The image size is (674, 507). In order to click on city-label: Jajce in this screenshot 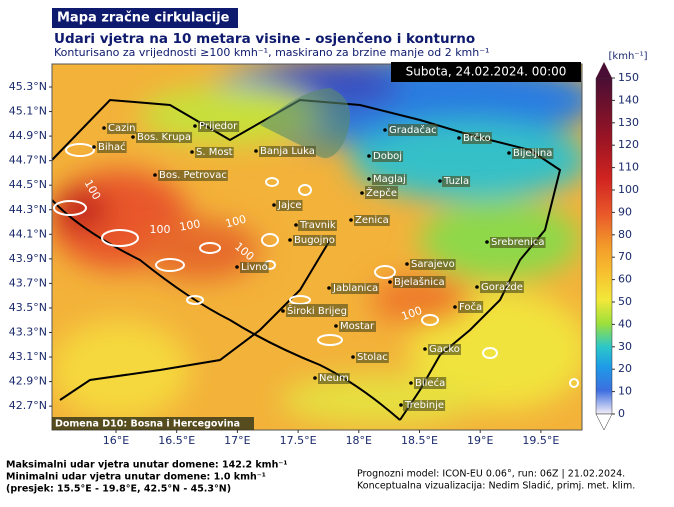, I will do `click(289, 205)`.